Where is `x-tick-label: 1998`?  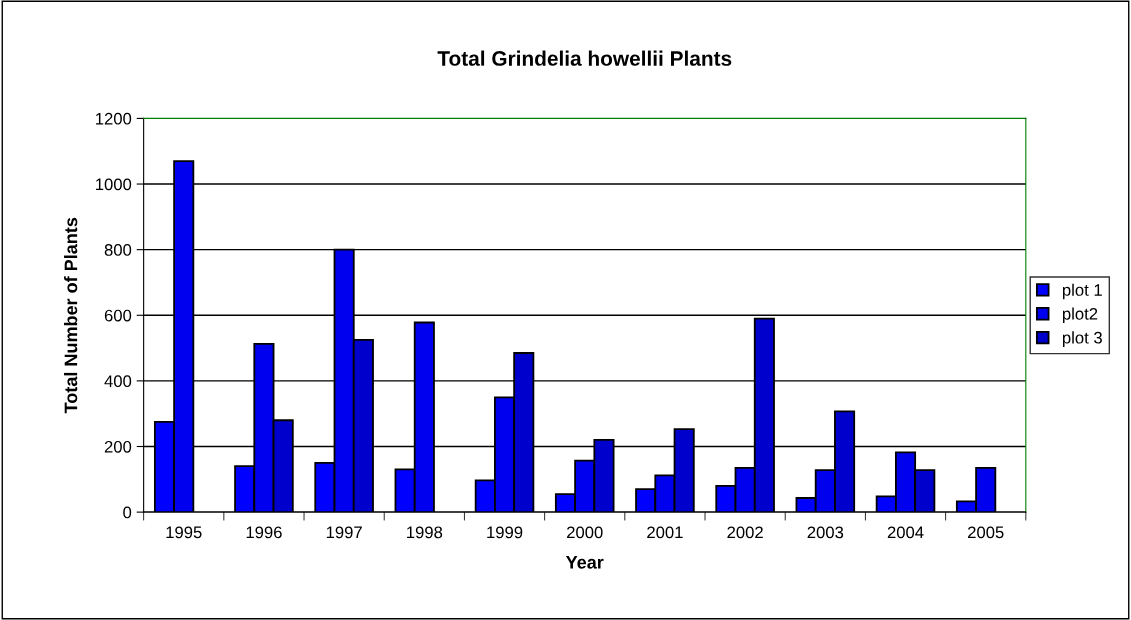 x-tick-label: 1998 is located at coordinates (425, 532).